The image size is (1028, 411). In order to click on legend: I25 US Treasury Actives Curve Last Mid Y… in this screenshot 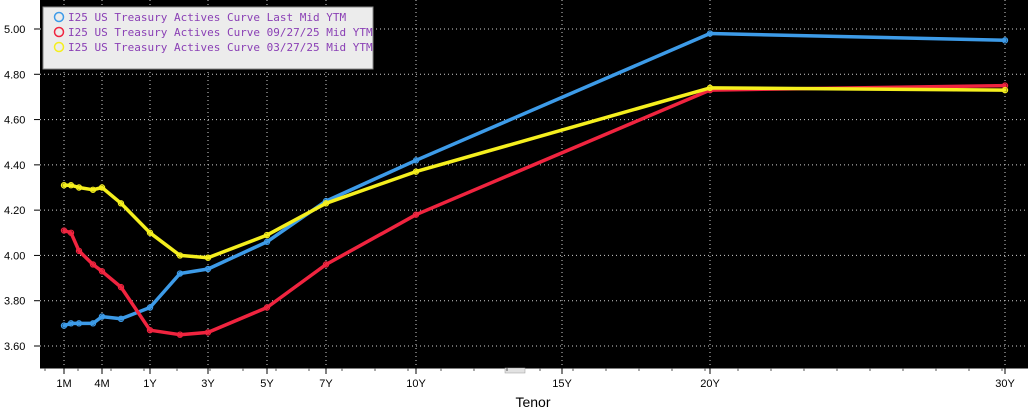, I will do `click(208, 38)`.